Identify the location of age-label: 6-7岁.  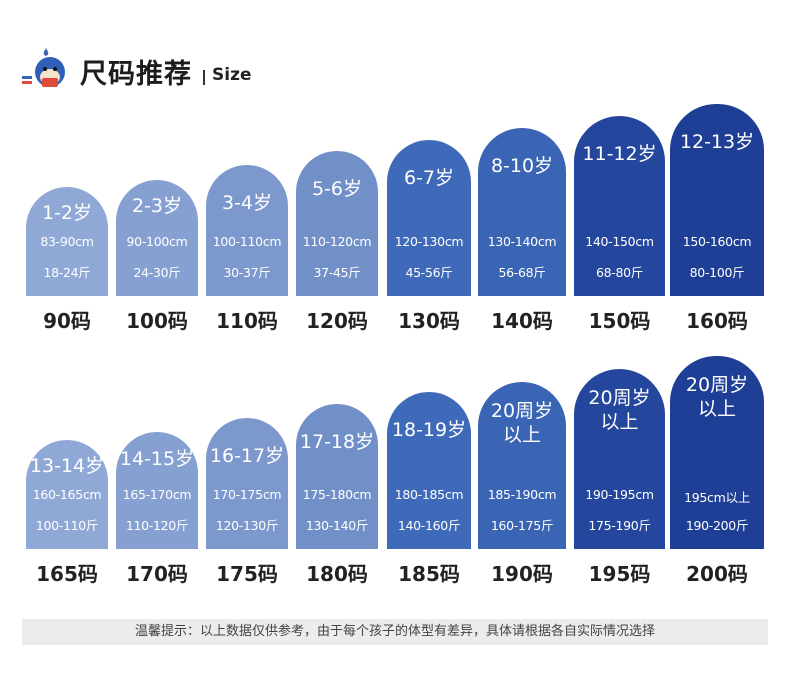
(429, 178).